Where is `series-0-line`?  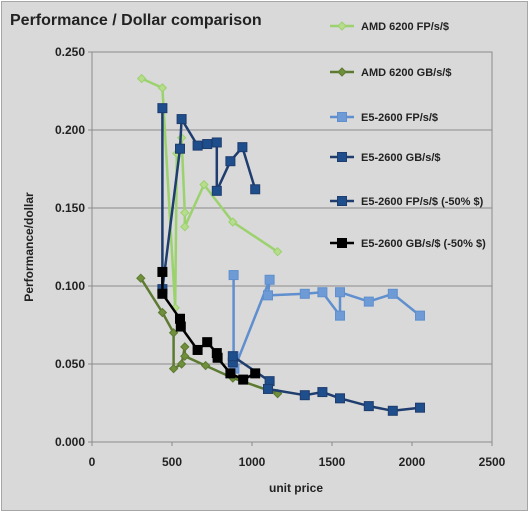
series-0-line is located at coordinates (210, 193).